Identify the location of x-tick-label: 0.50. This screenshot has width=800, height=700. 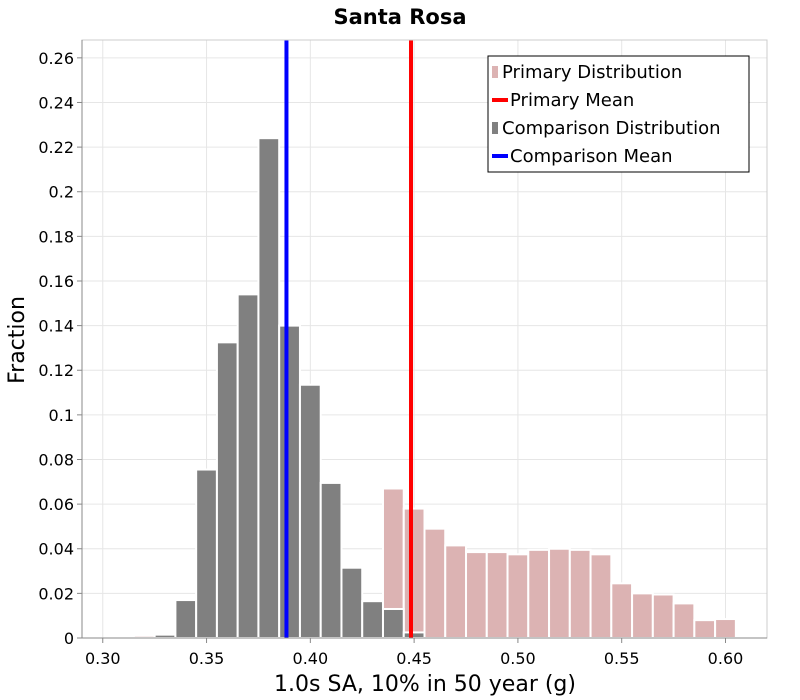
(518, 658).